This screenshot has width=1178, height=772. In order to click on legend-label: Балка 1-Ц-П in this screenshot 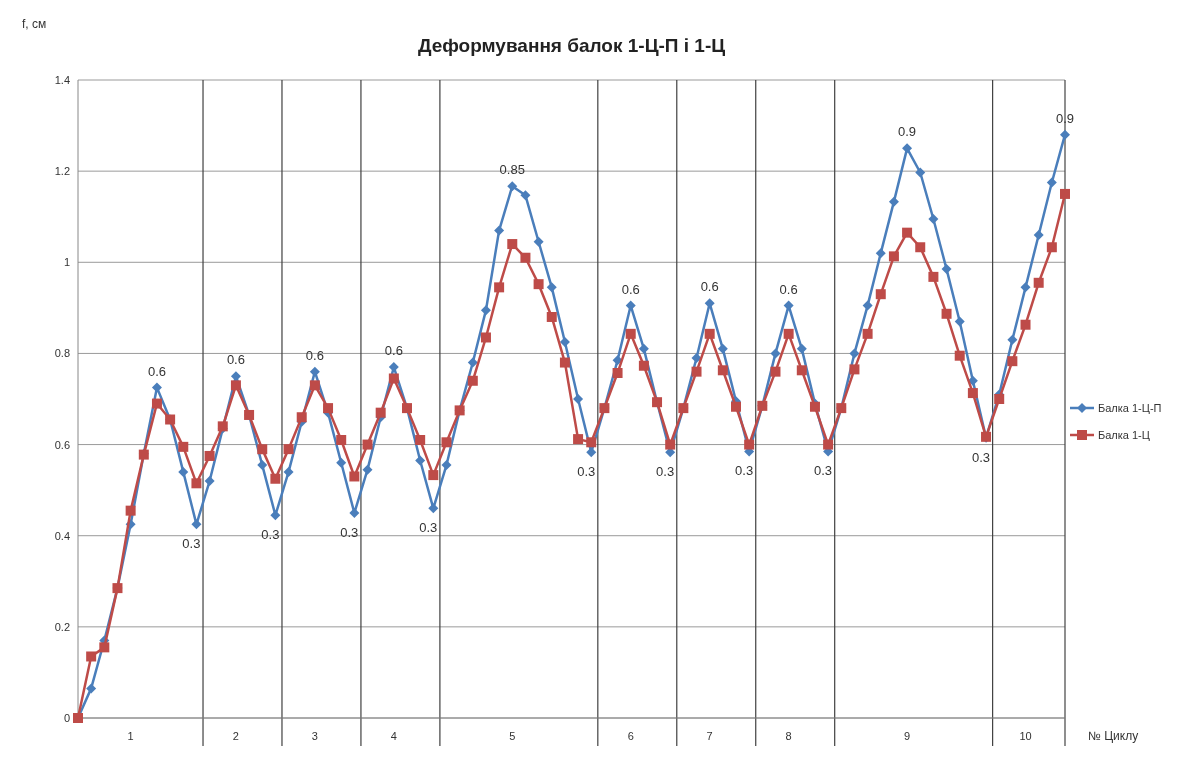, I will do `click(1130, 408)`.